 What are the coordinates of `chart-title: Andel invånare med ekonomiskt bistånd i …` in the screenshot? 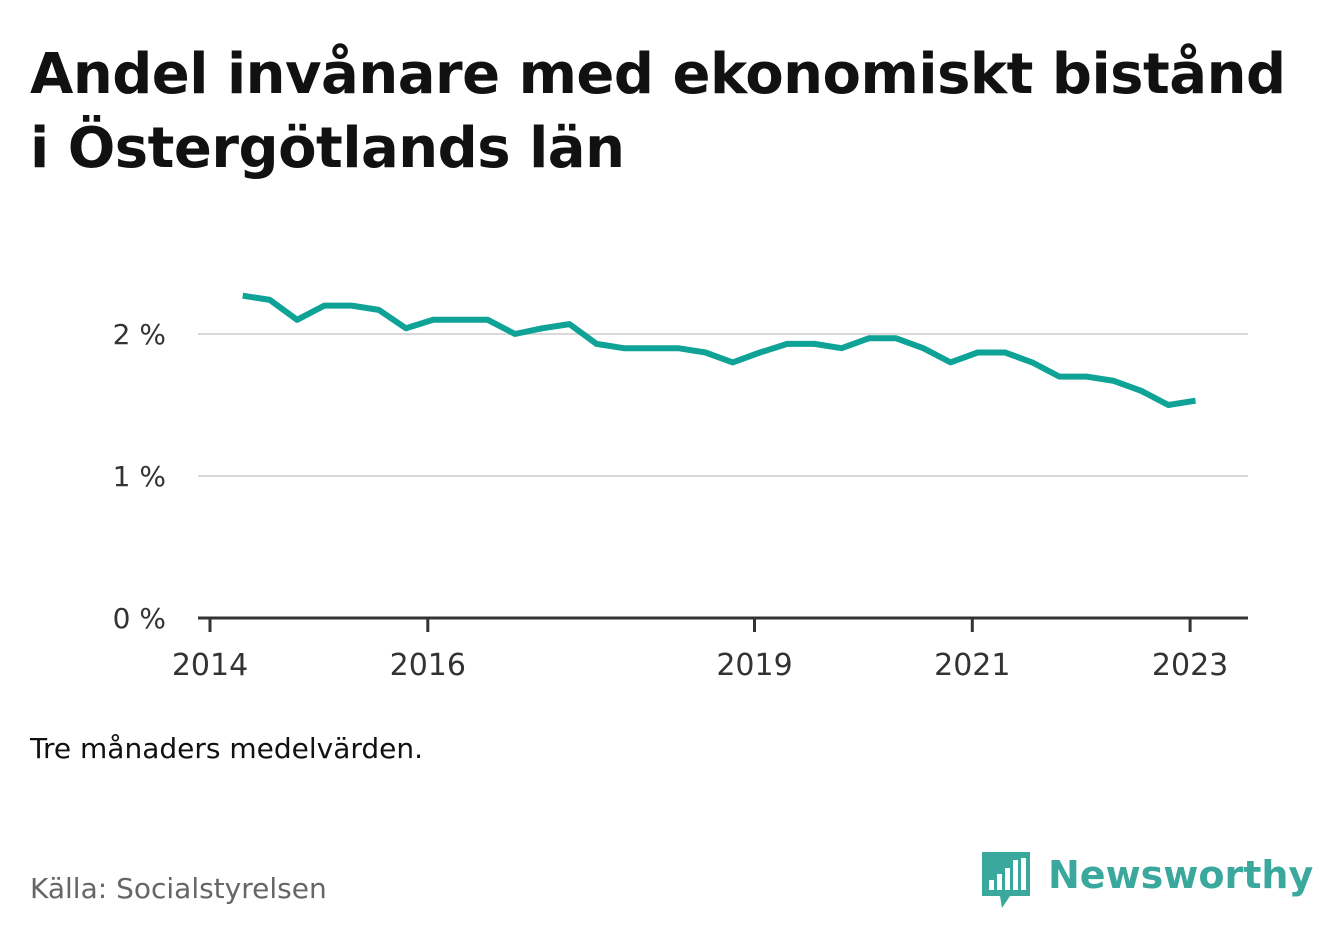 It's located at (658, 111).